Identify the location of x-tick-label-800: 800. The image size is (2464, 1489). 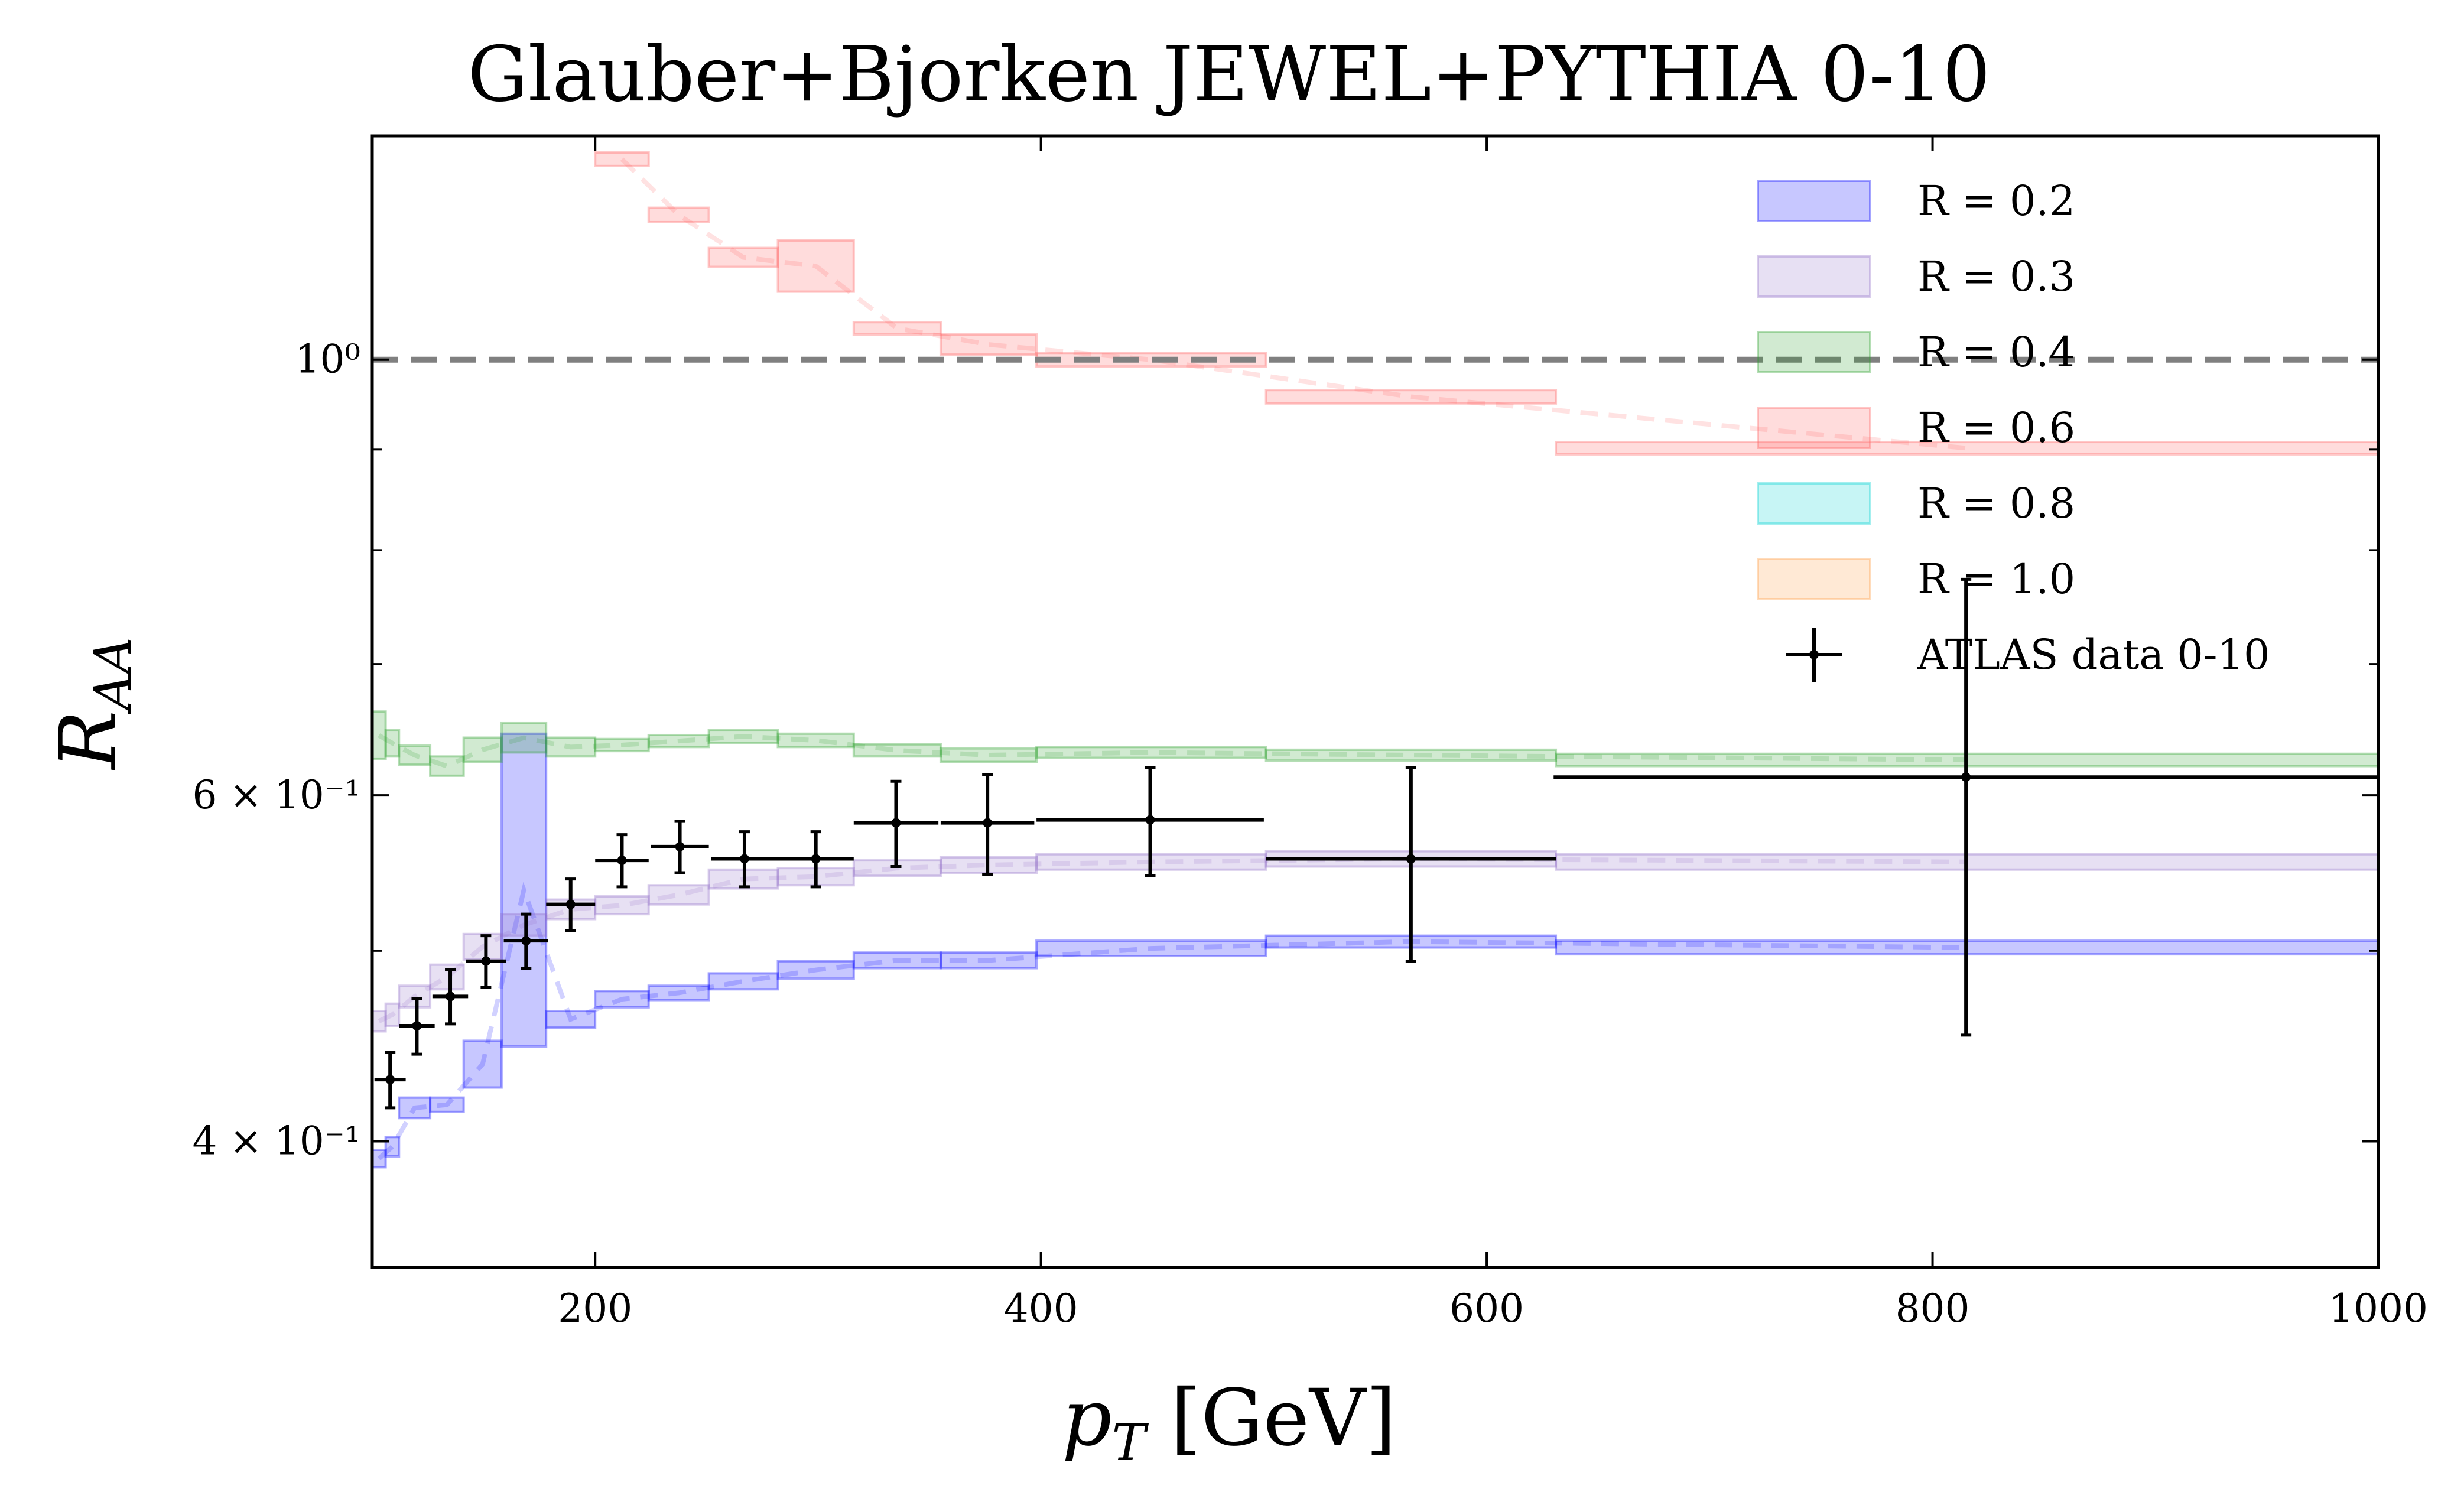
(1933, 1309).